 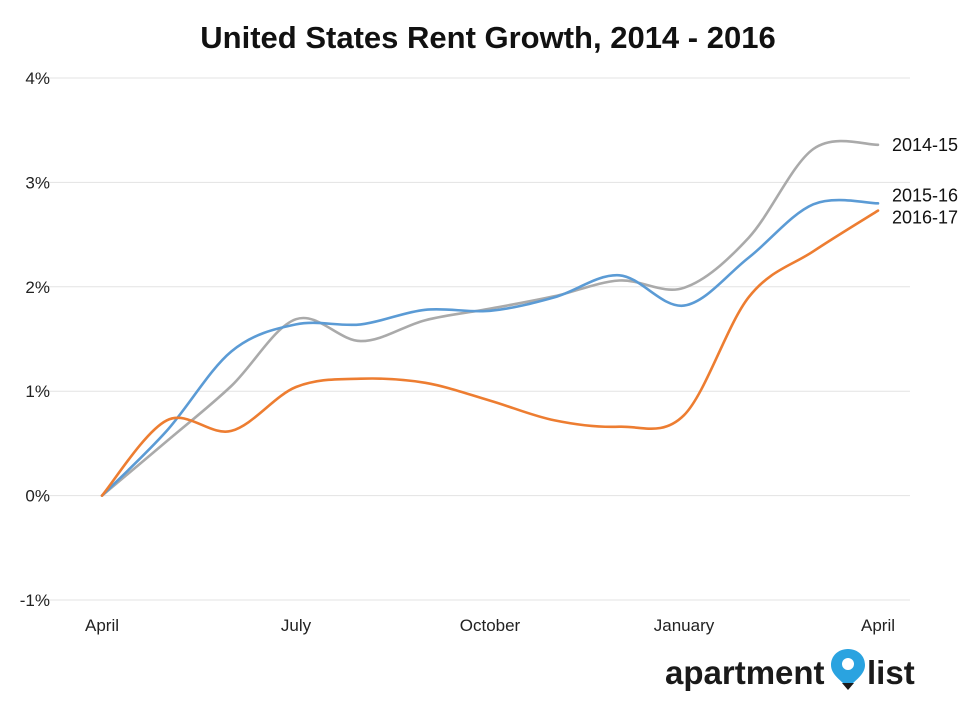 I want to click on x-tick-label: January, so click(x=684, y=625).